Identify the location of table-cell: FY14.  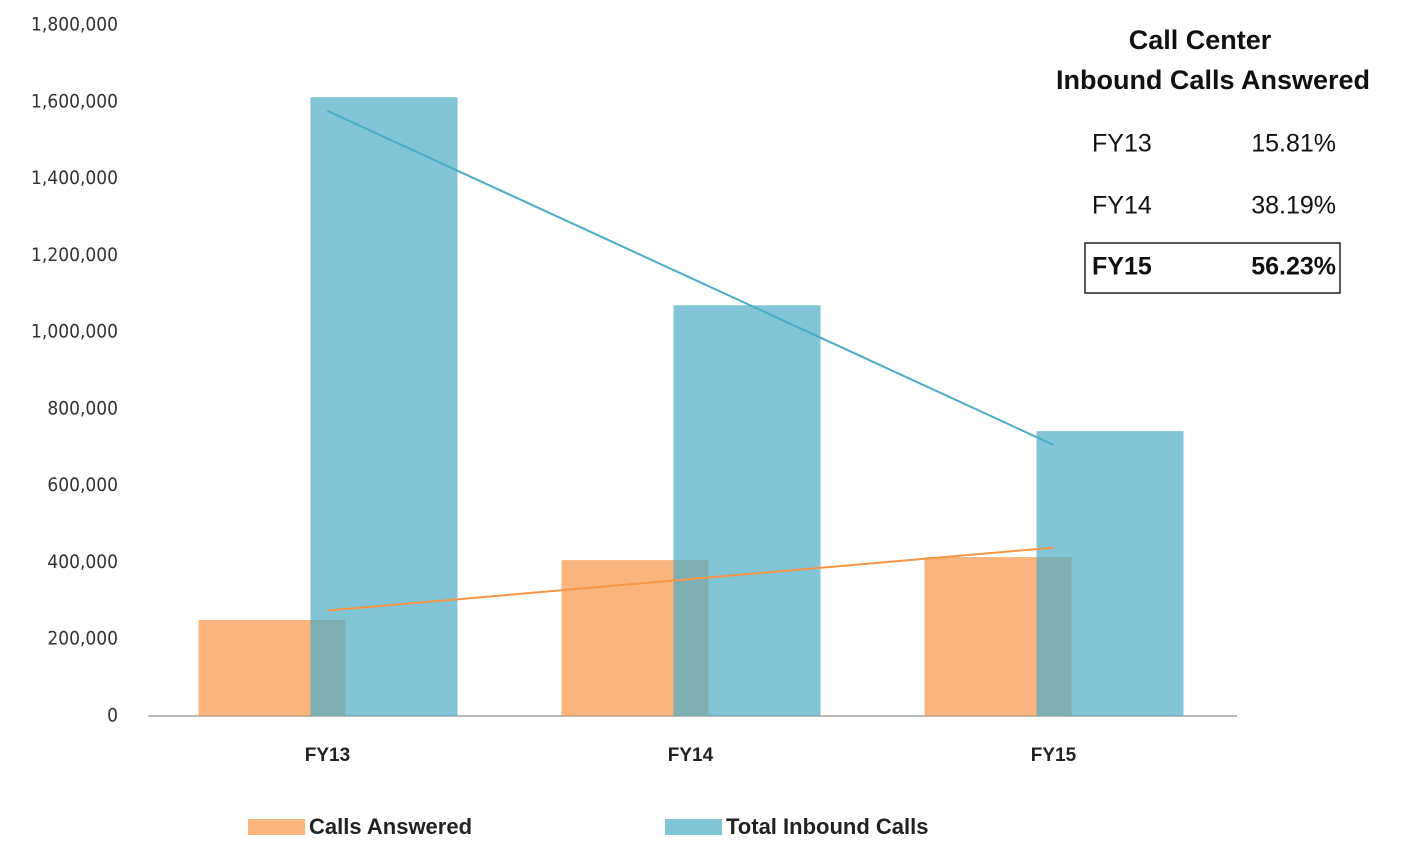
(1122, 206).